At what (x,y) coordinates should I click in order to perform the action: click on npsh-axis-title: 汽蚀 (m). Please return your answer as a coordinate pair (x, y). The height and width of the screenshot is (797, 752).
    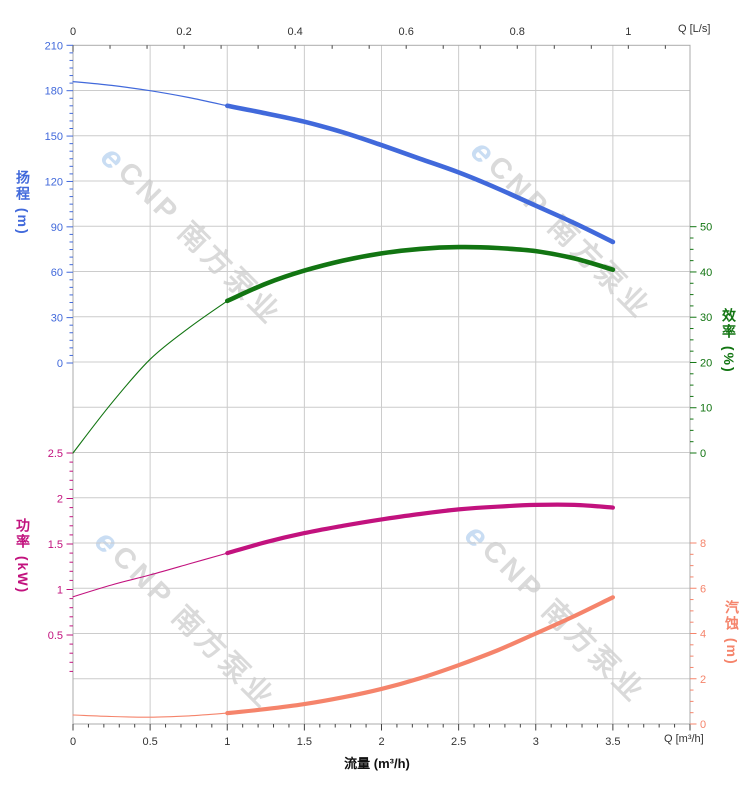
    Looking at the image, I should click on (732, 633).